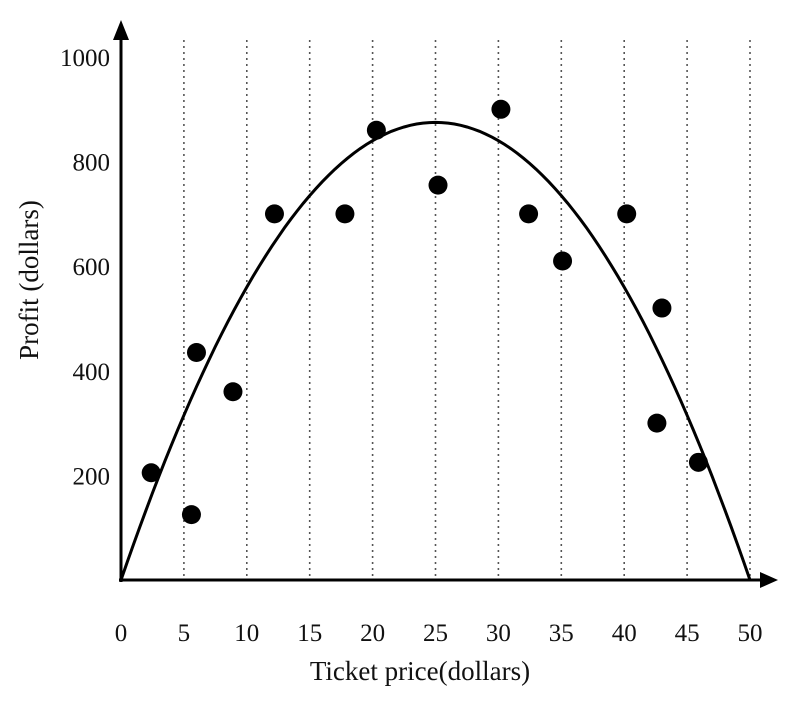 This screenshot has width=787, height=705. I want to click on y-tick-label-800: 800, so click(92, 163).